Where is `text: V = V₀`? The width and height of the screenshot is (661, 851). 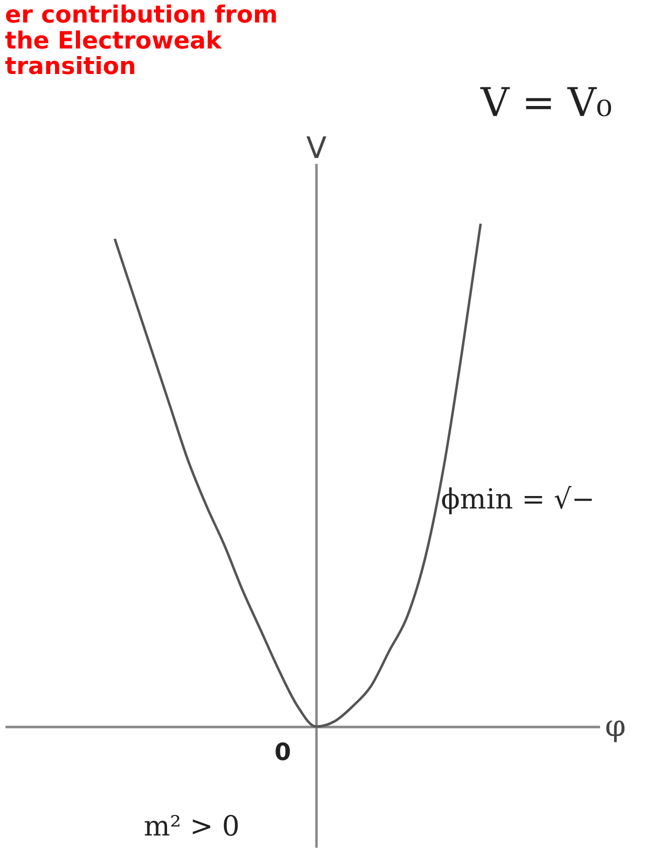
text: V = V₀ is located at coordinates (546, 103).